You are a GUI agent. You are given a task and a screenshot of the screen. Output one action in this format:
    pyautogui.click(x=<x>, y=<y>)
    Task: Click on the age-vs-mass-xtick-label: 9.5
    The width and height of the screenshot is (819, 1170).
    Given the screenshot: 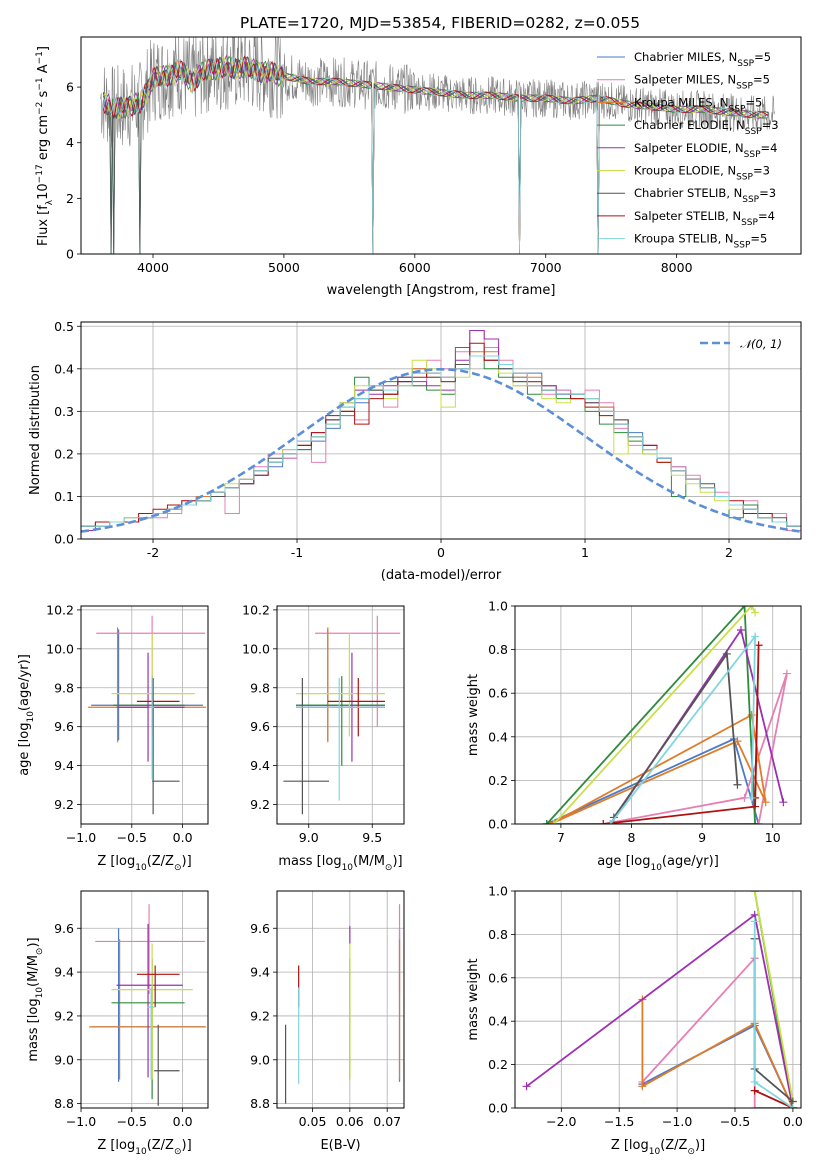 What is the action you would take?
    pyautogui.click(x=372, y=837)
    